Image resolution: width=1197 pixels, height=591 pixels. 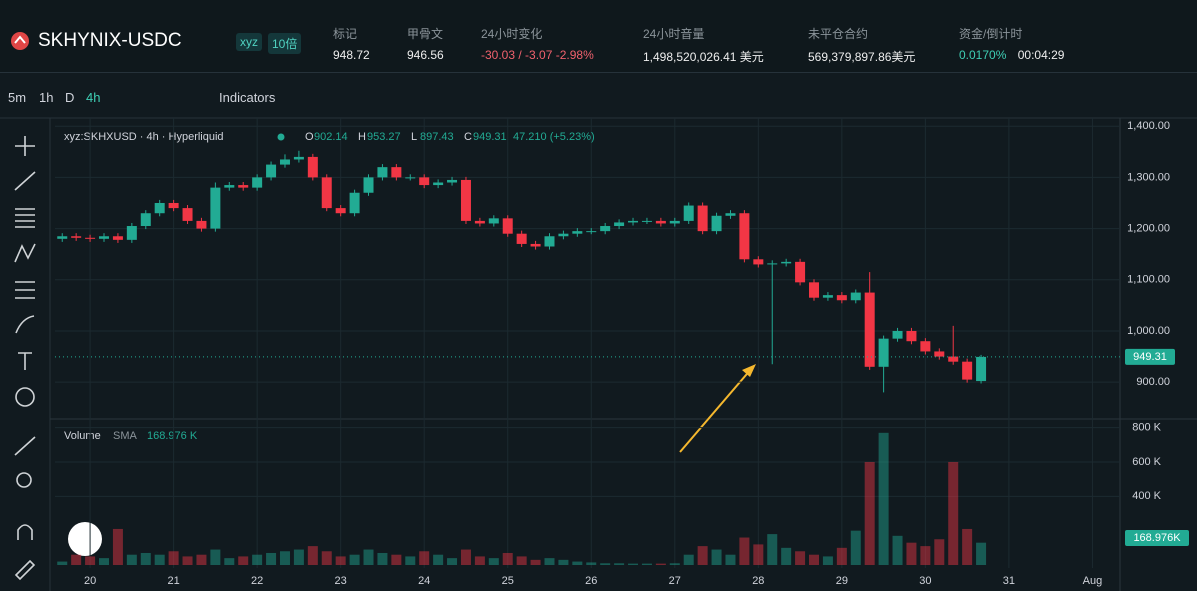 I want to click on annotation-arrow, so click(x=716, y=410).